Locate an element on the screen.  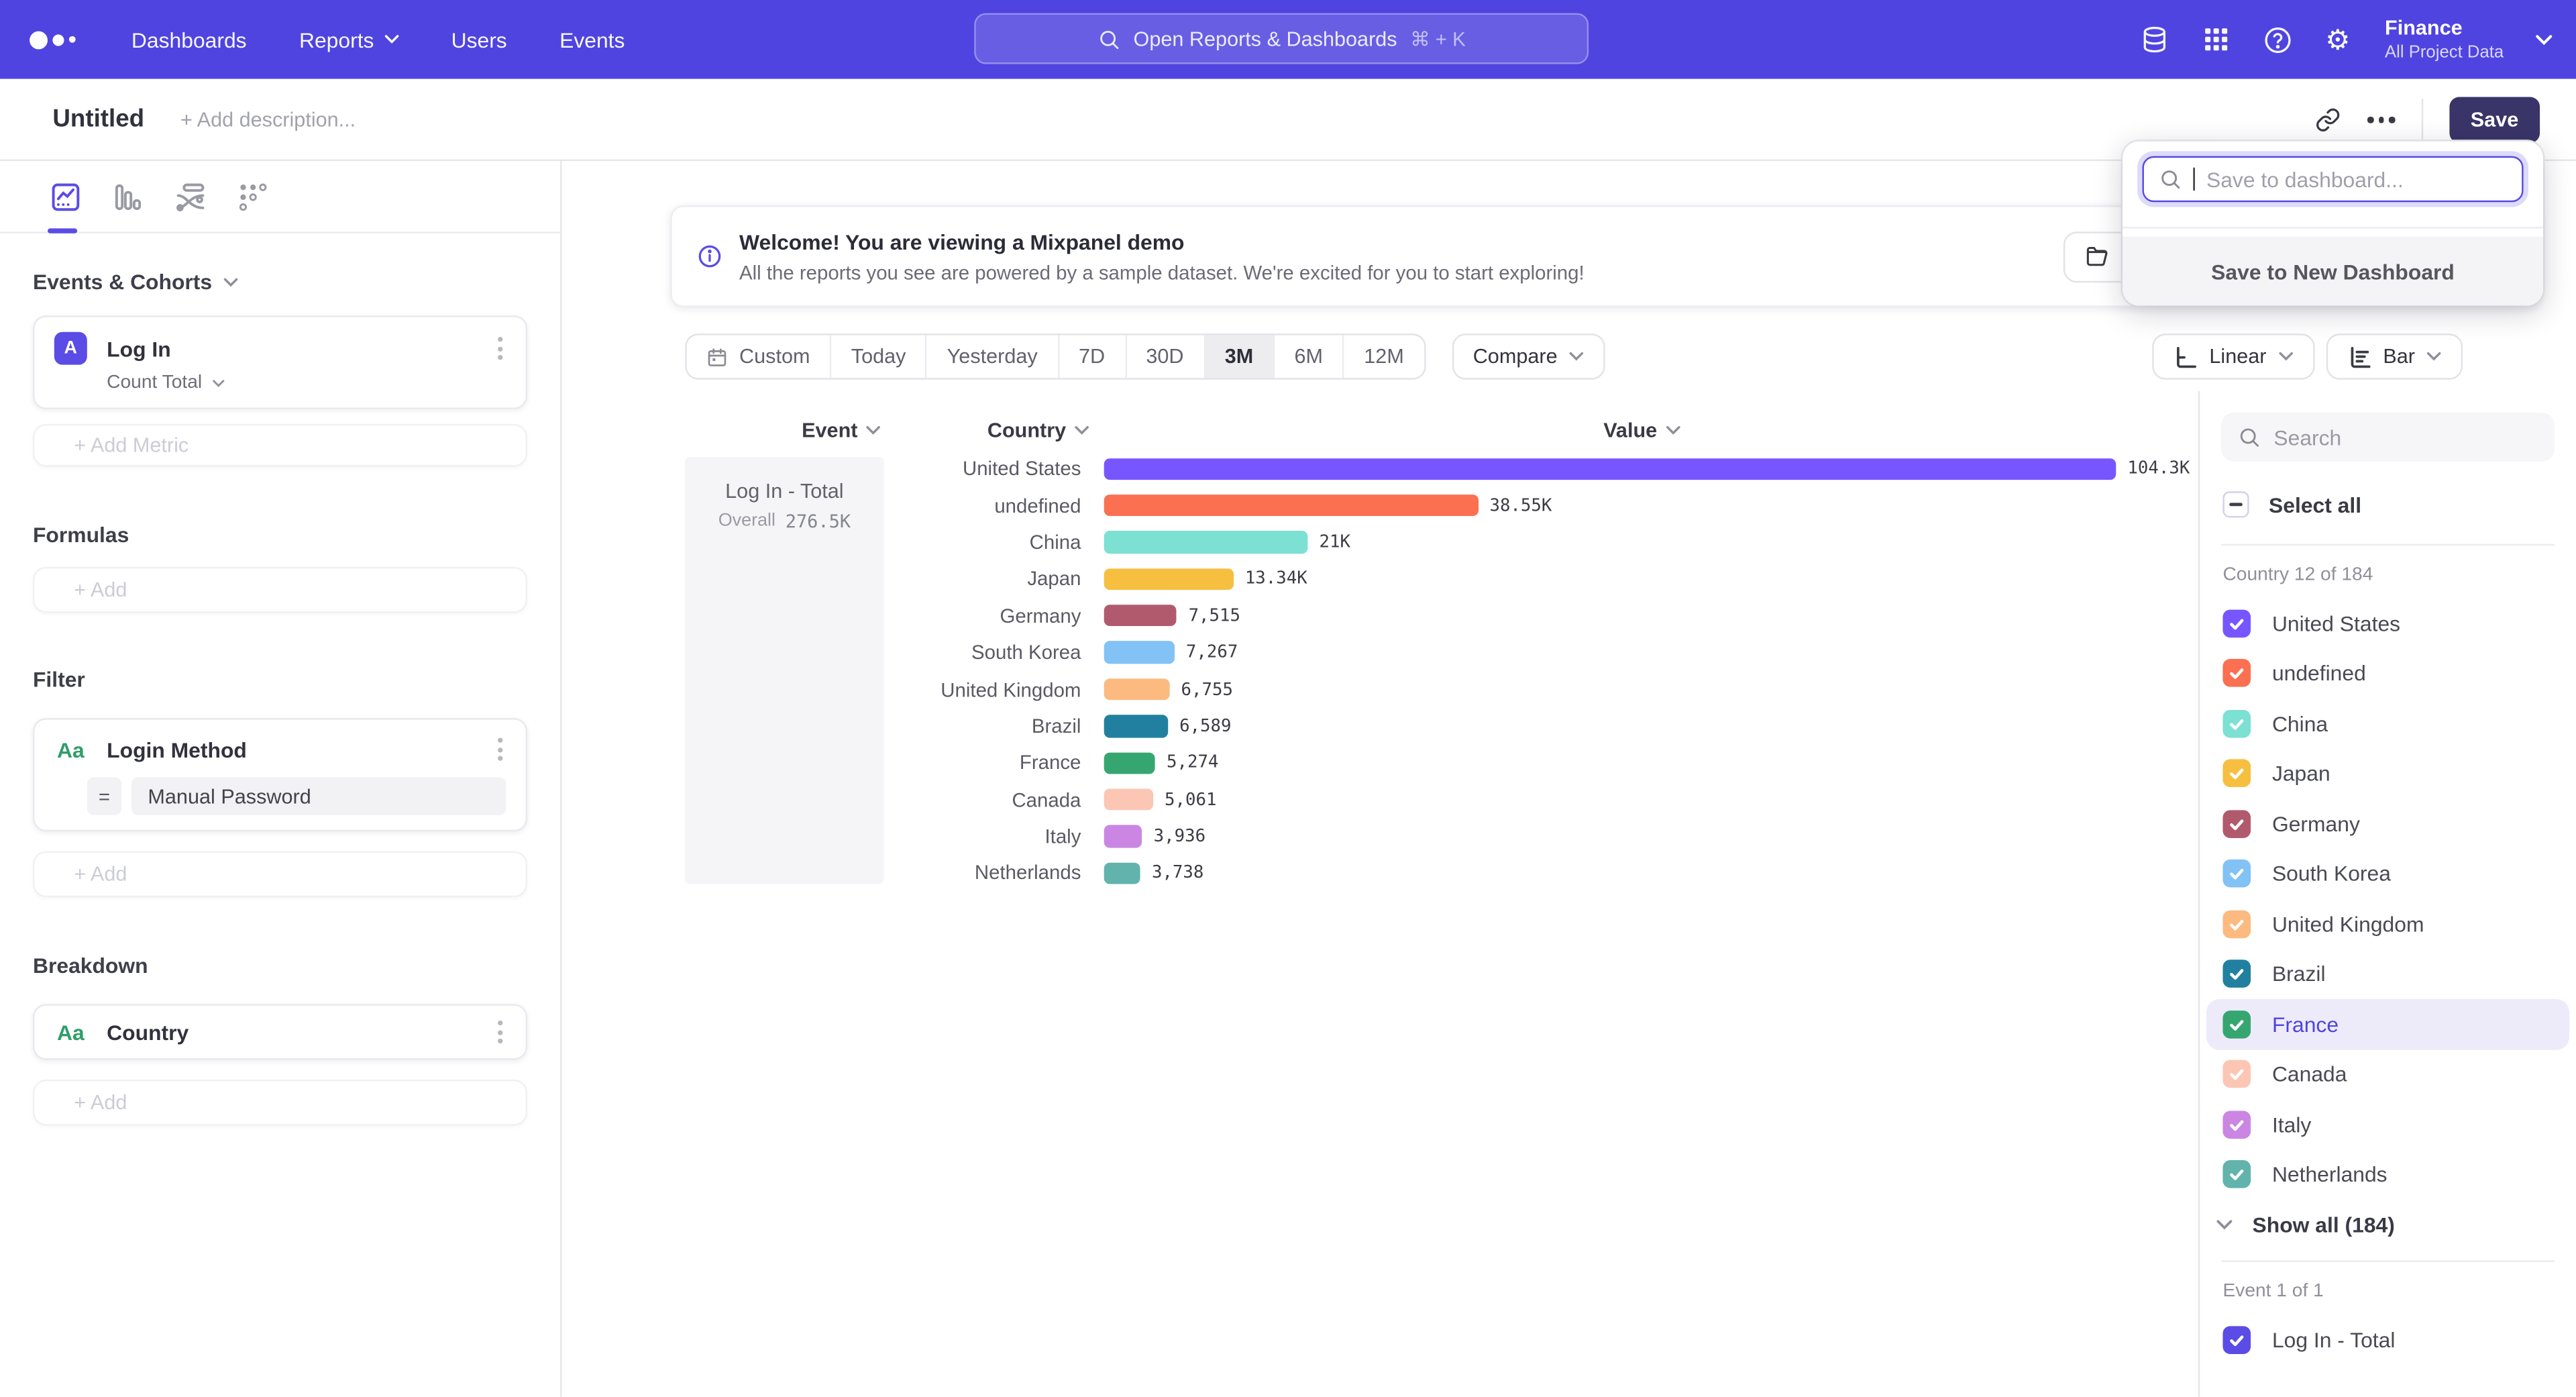
tab-insights is located at coordinates (66, 196).